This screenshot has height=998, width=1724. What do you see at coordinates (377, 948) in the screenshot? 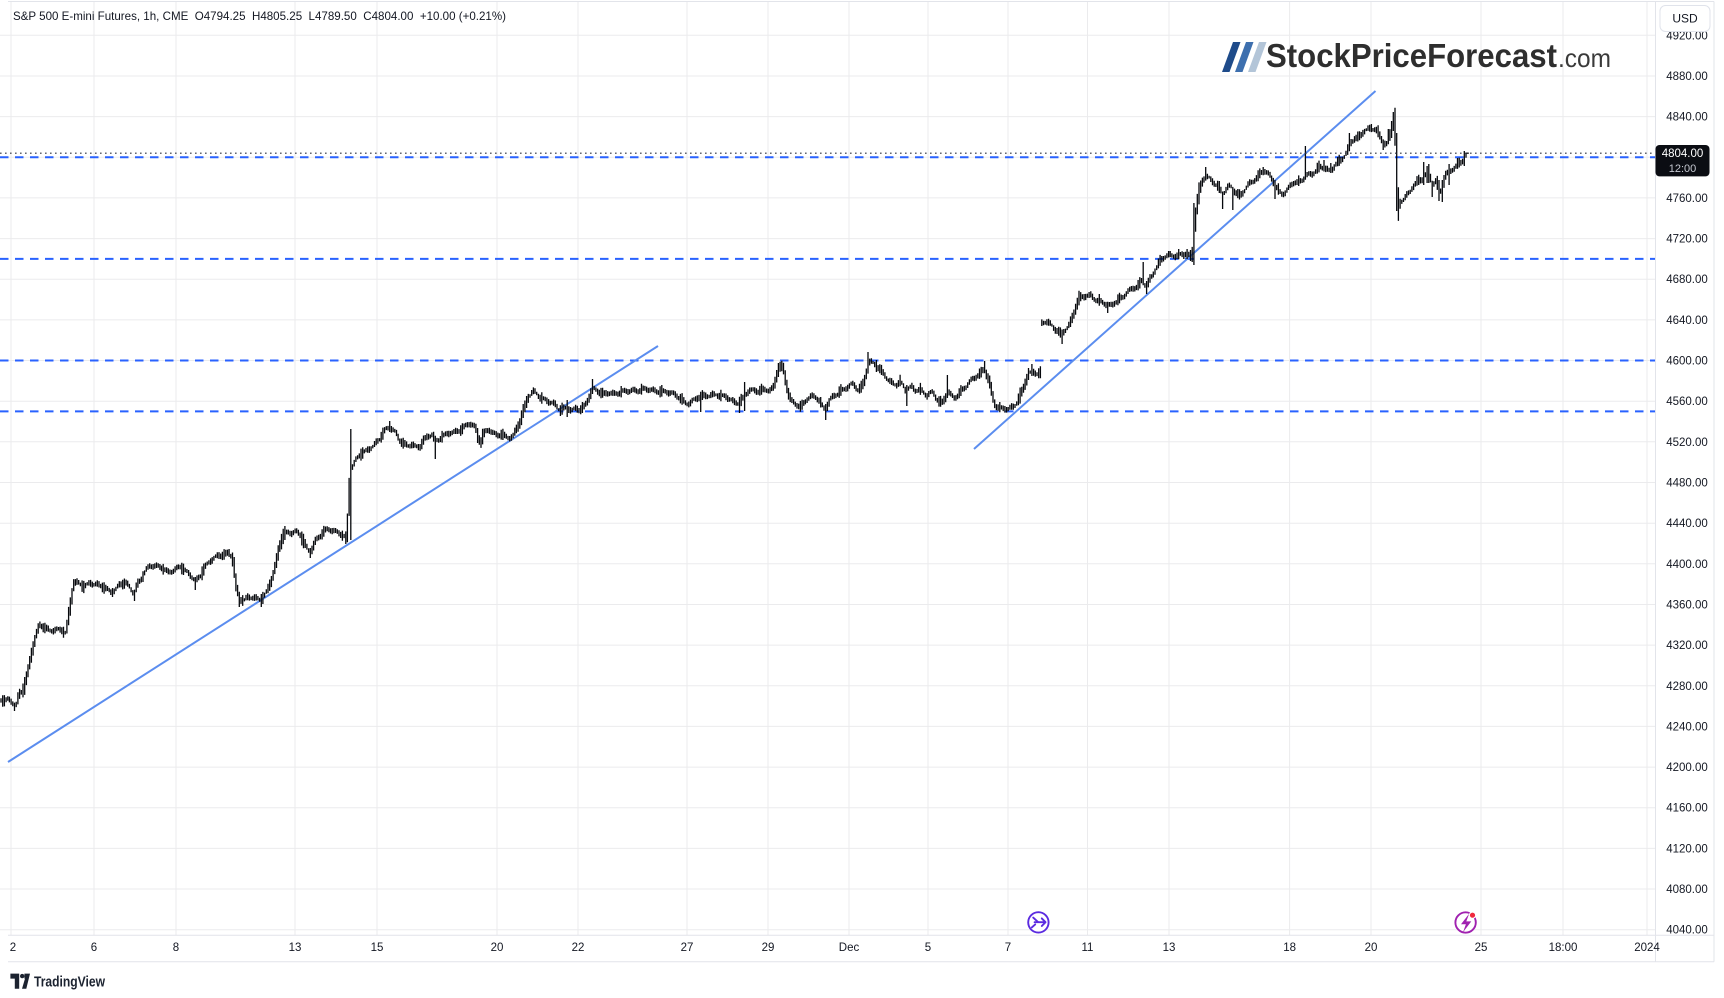
I see `svg-text: 15` at bounding box center [377, 948].